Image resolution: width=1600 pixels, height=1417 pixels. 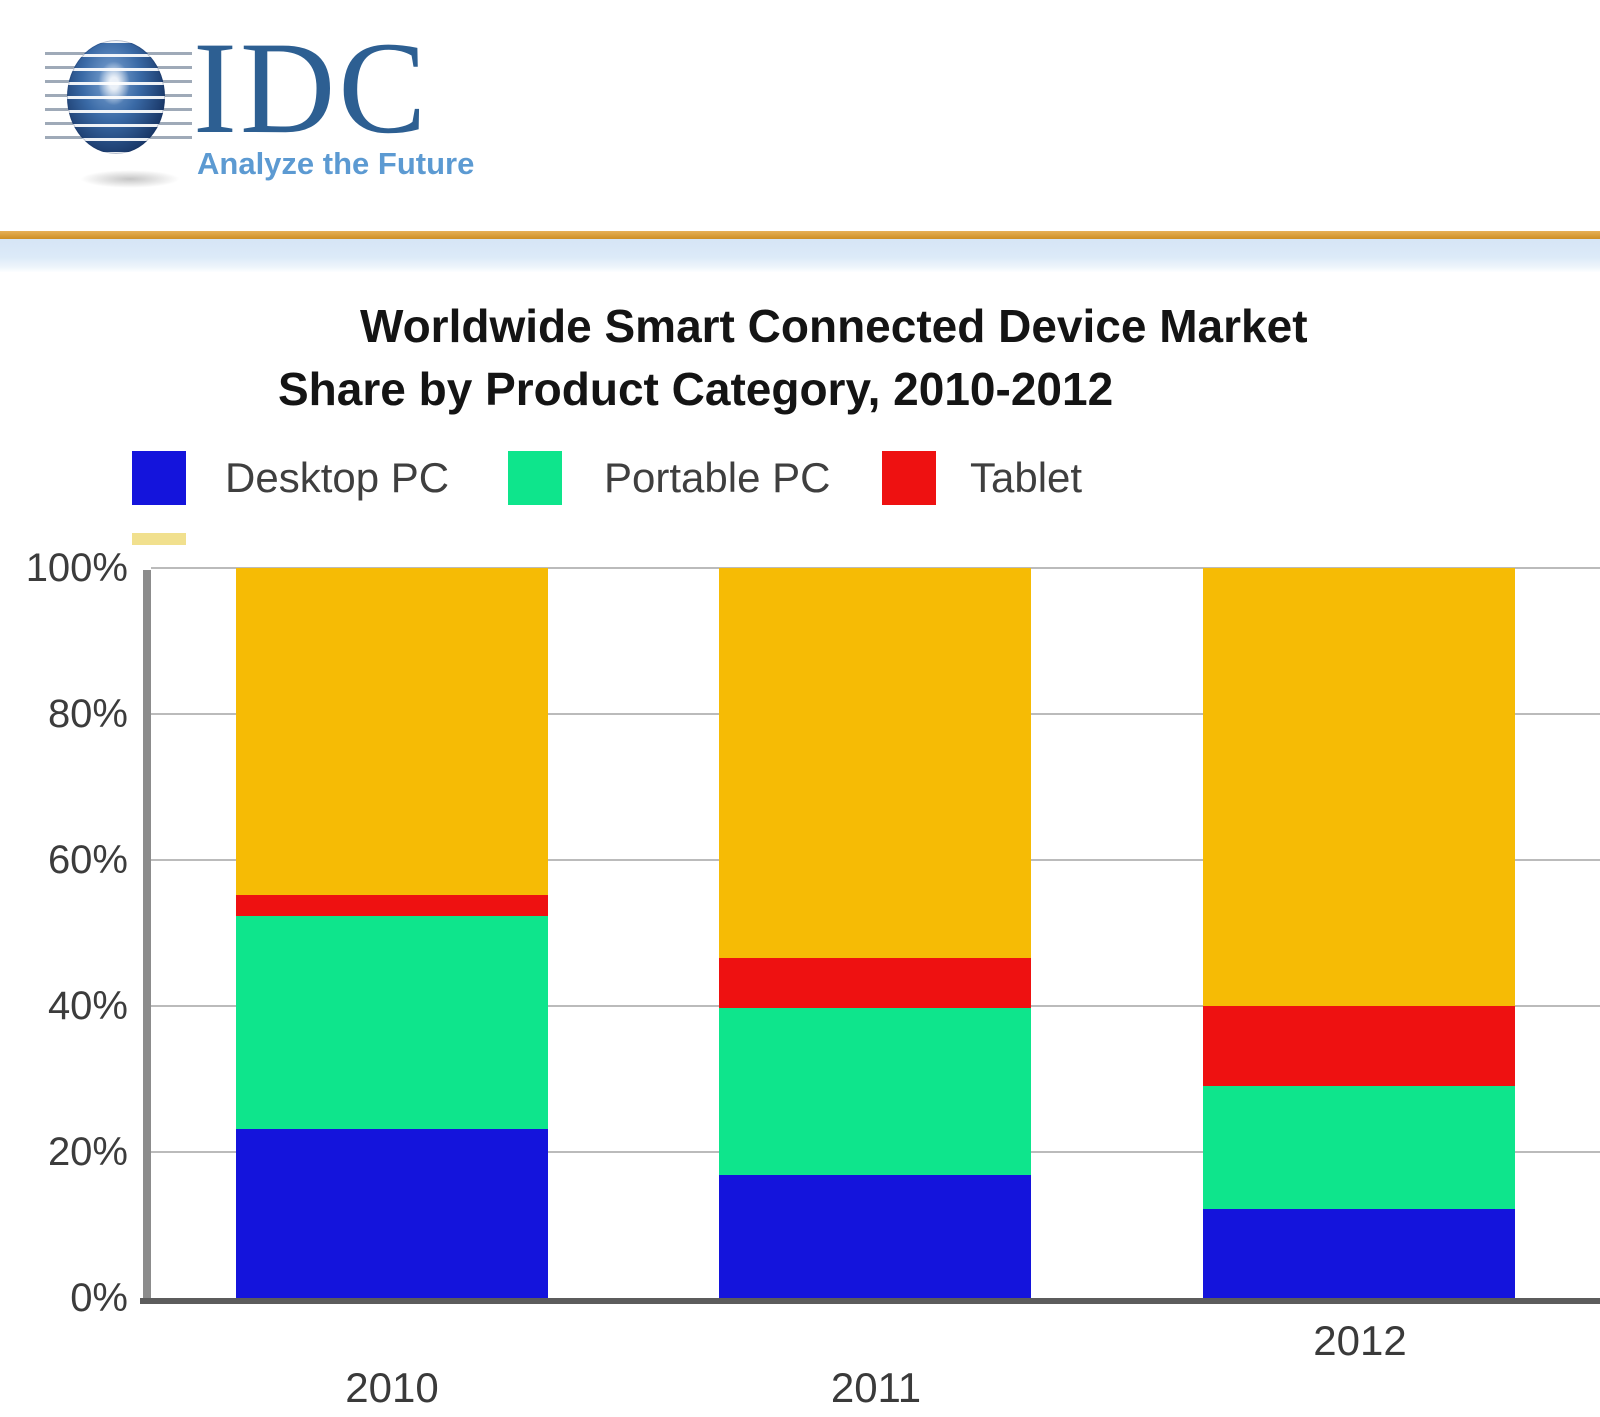 I want to click on bar-2011, so click(x=875, y=933).